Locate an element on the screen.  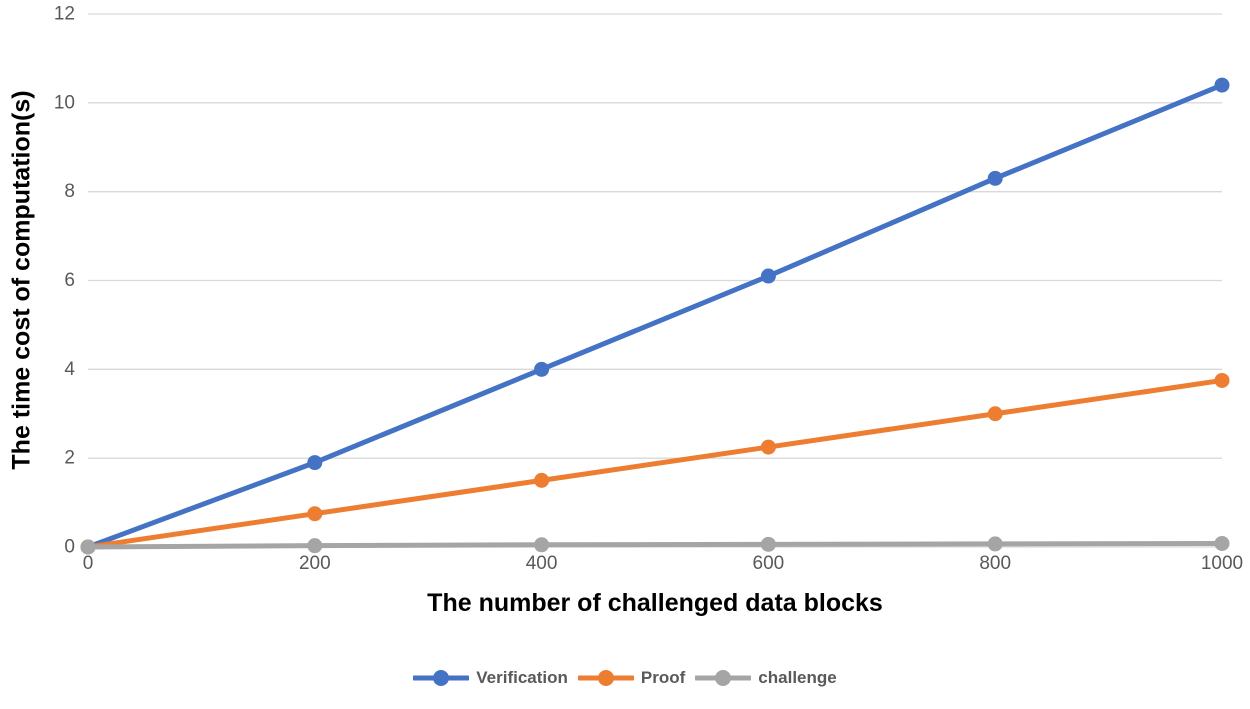
x-tick-label-400: 400 is located at coordinates (542, 563).